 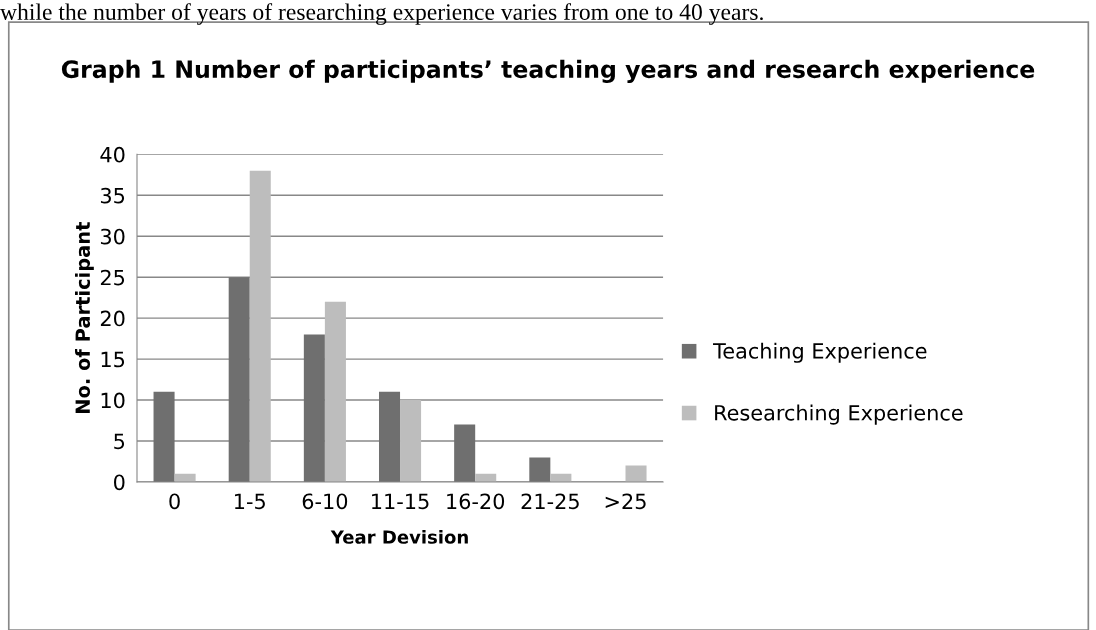 I want to click on y-tick-label: 5, so click(x=119, y=441).